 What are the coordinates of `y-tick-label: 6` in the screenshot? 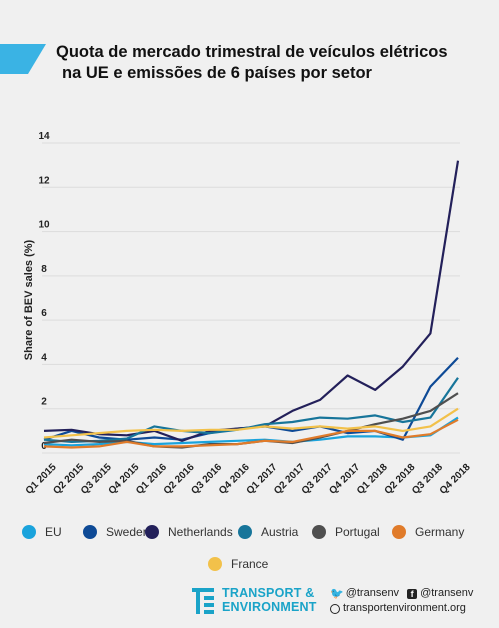 It's located at (44, 313).